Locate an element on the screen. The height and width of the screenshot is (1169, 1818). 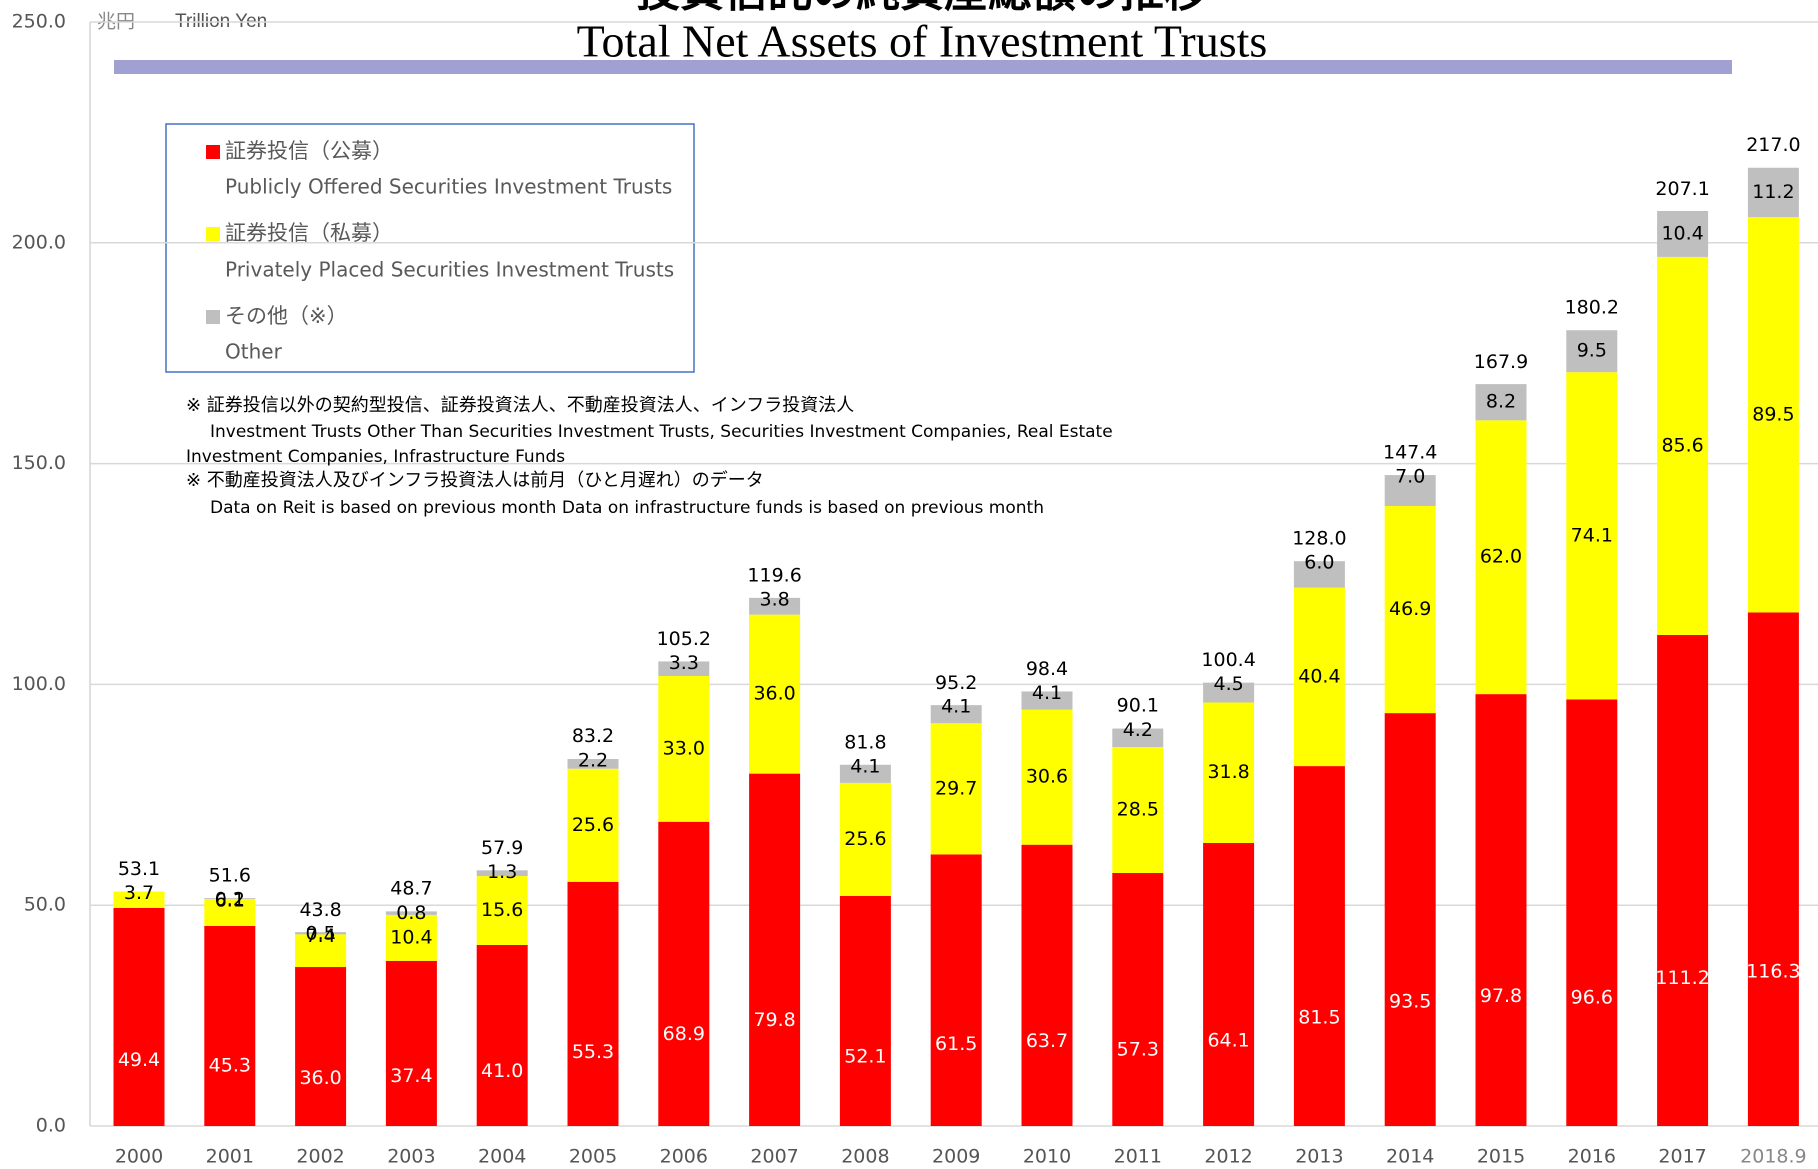
total-label: 51.6 is located at coordinates (230, 876).